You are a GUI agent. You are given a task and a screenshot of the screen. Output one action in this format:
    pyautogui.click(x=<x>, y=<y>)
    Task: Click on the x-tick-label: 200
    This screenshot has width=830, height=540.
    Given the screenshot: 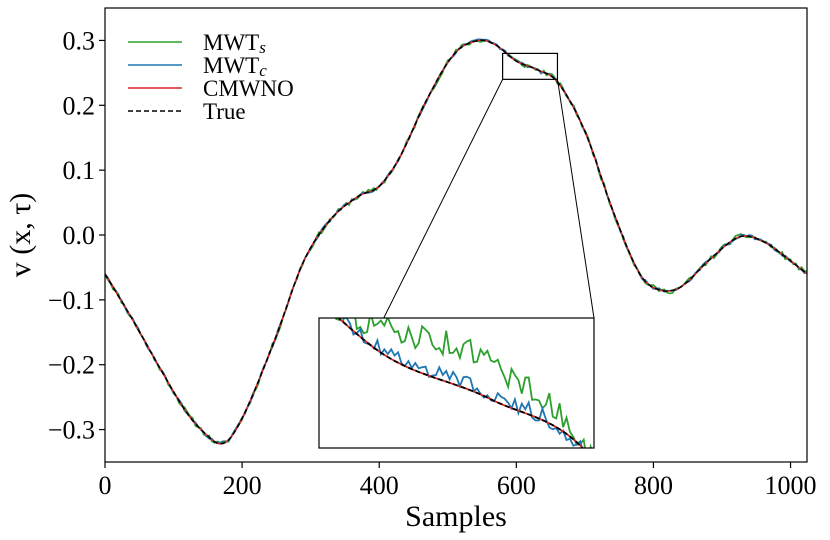 What is the action you would take?
    pyautogui.click(x=242, y=485)
    